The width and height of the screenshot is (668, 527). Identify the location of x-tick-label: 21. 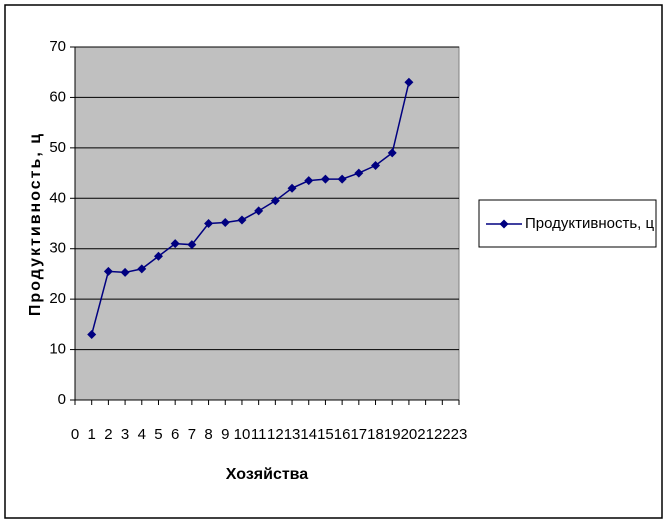
(425, 434).